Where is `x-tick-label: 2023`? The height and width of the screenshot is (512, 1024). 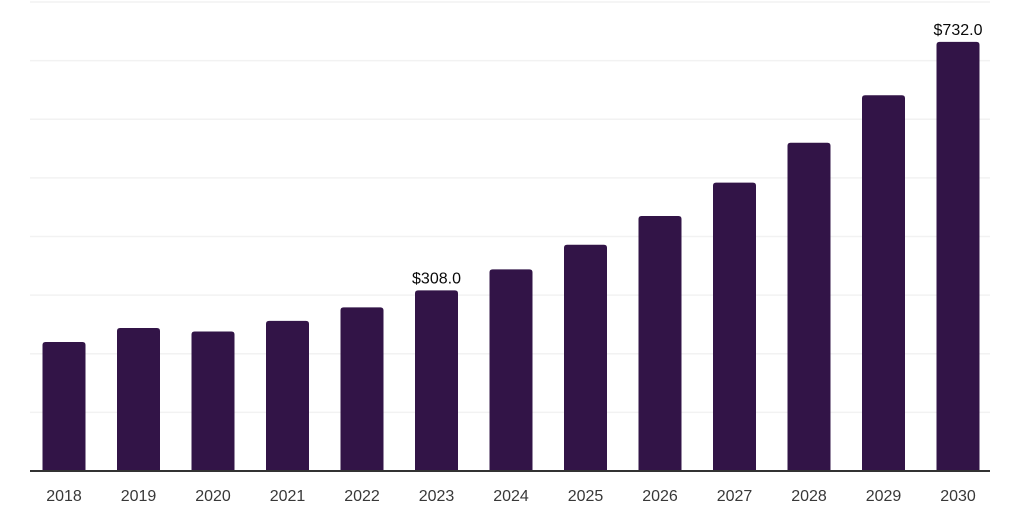 x-tick-label: 2023 is located at coordinates (437, 496).